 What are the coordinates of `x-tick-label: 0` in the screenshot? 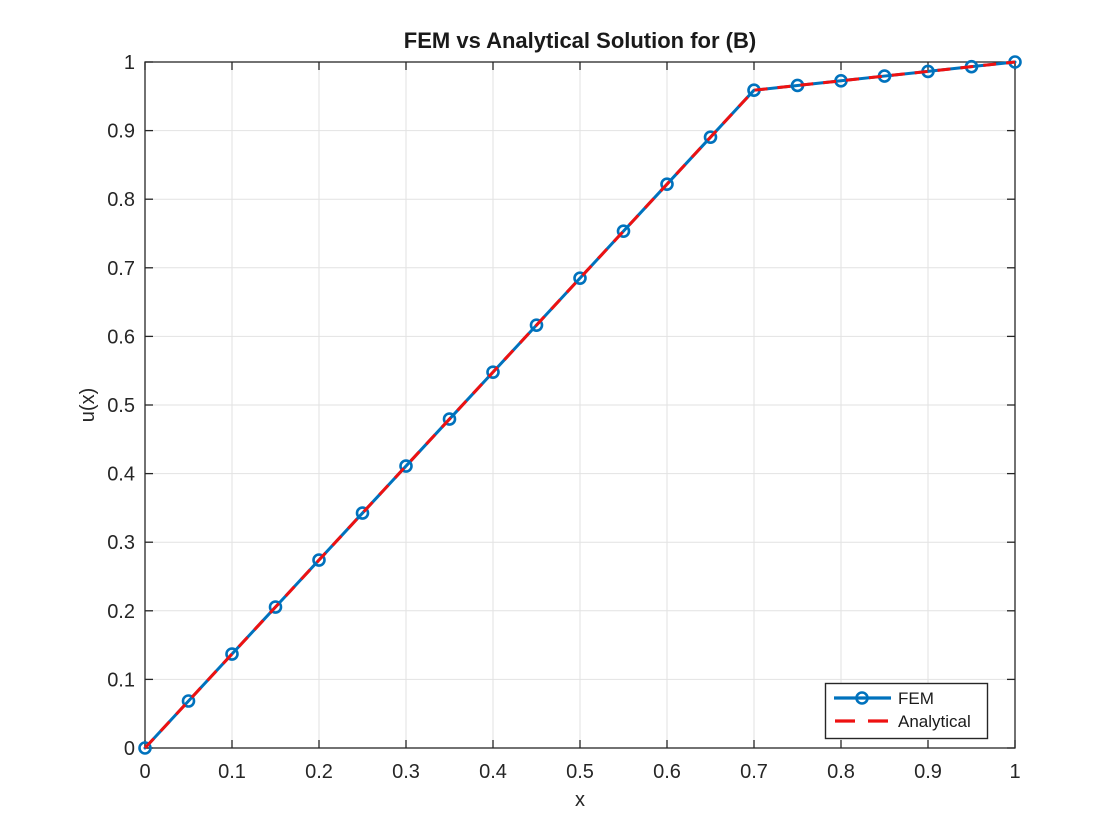 It's located at (144, 772).